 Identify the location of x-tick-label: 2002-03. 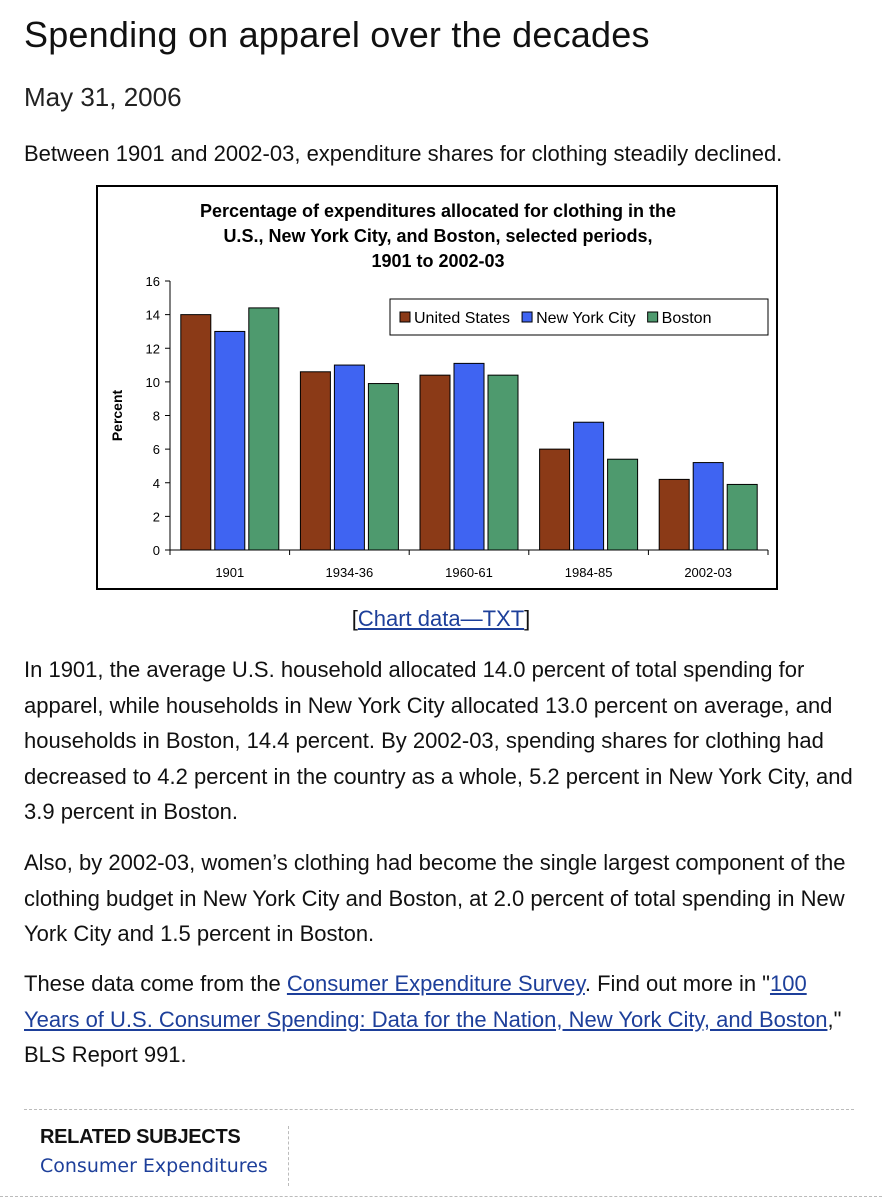
(708, 572).